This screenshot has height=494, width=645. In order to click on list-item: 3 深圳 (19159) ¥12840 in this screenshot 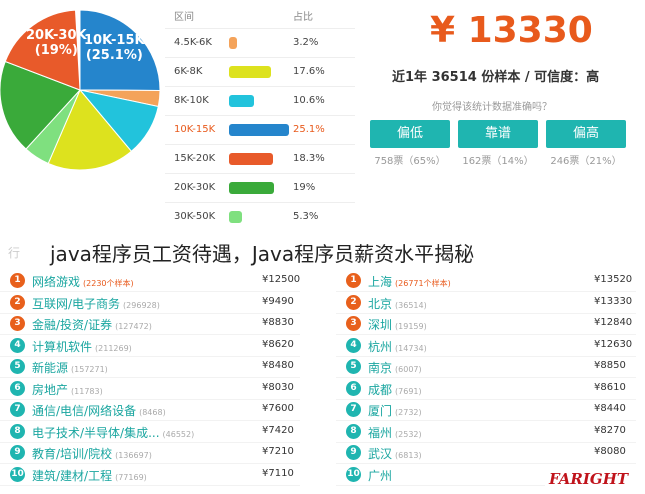, I will do `click(486, 324)`.